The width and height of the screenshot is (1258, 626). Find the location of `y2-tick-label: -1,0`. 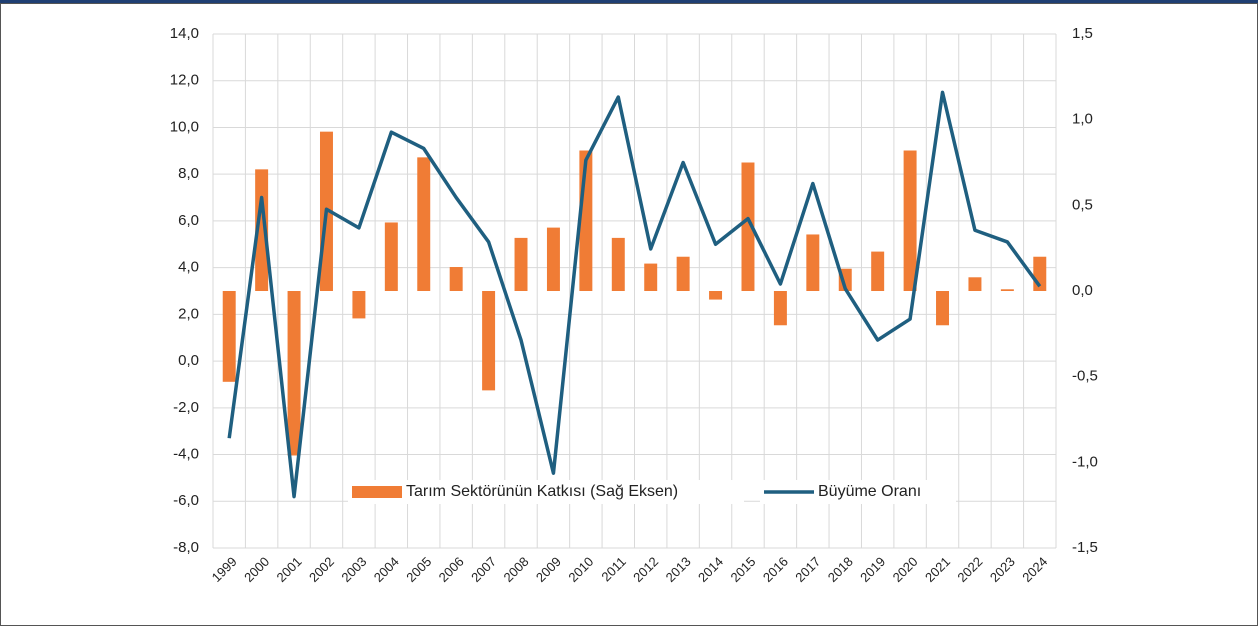

y2-tick-label: -1,0 is located at coordinates (1085, 461).